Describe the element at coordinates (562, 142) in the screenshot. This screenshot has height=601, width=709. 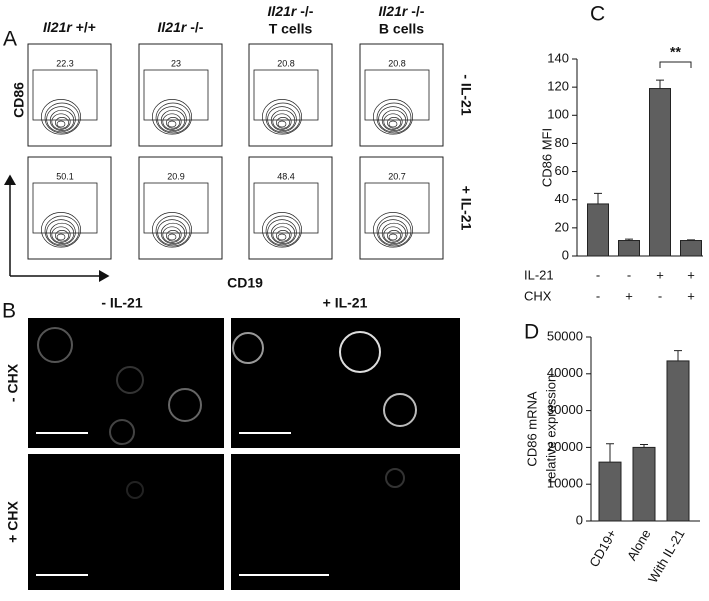
I see `y-tick-label: 80` at that location.